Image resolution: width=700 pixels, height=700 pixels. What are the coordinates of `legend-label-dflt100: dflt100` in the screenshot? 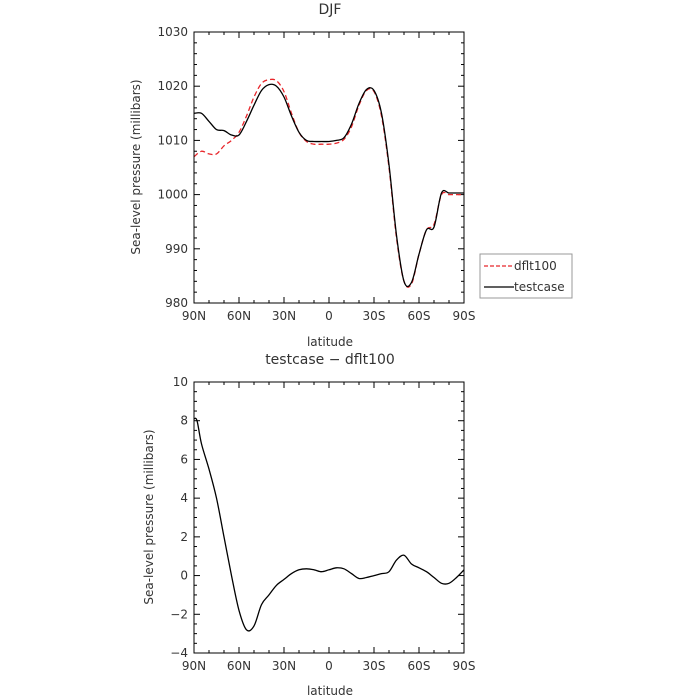 It's located at (535, 266).